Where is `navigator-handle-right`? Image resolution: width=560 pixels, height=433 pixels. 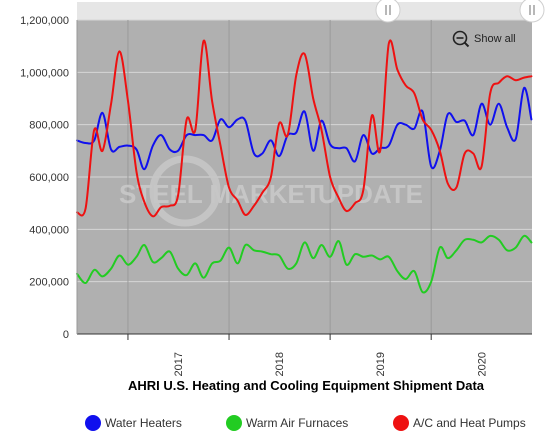
navigator-handle-right is located at coordinates (532, 11).